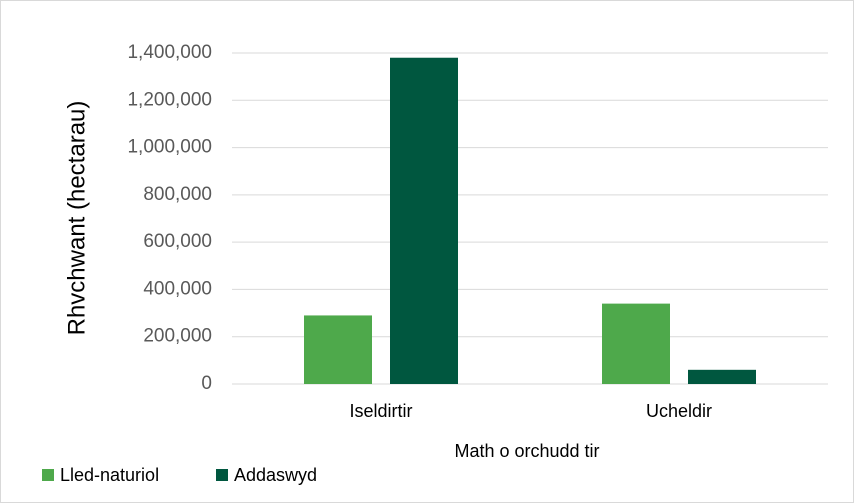 This screenshot has height=503, width=854. I want to click on legend-label: Lled-naturiol, so click(109, 475).